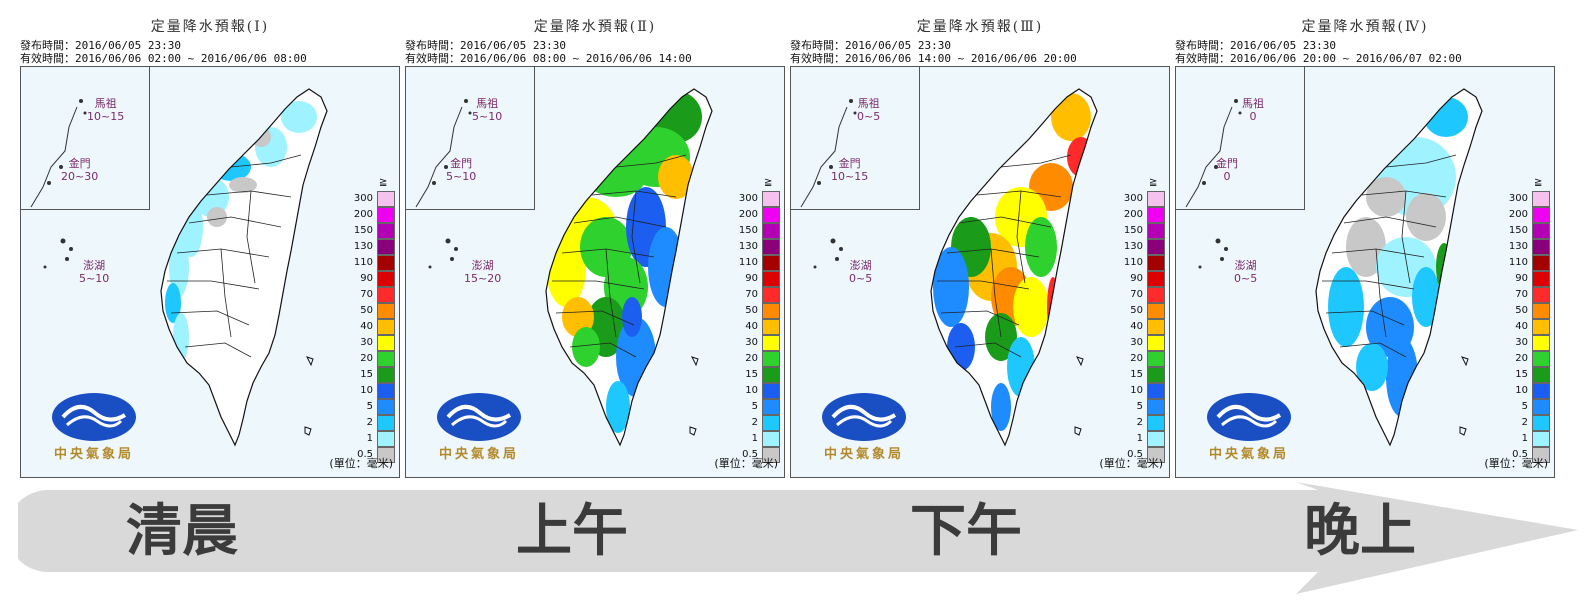 The width and height of the screenshot is (1590, 614). What do you see at coordinates (85, 138) in the screenshot?
I see `inset-map: 馬祖 10~15 金門 20~30` at bounding box center [85, 138].